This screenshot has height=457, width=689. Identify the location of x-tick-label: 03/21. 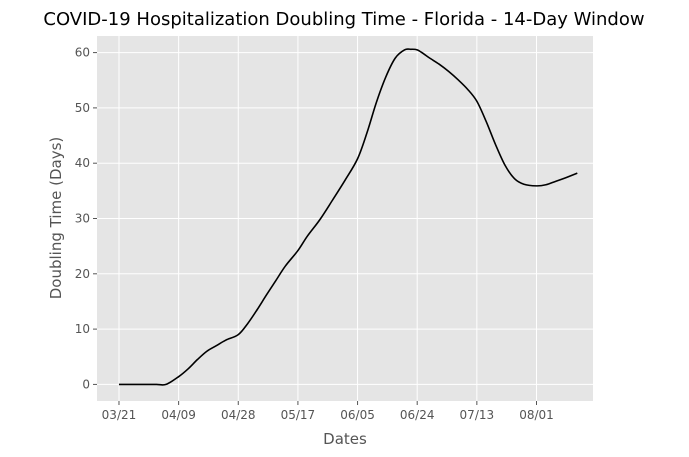
(119, 415).